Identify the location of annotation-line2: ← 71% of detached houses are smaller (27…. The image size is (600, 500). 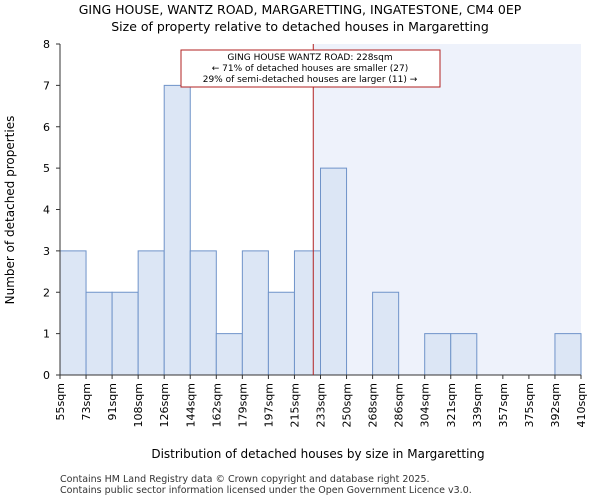
(310, 69).